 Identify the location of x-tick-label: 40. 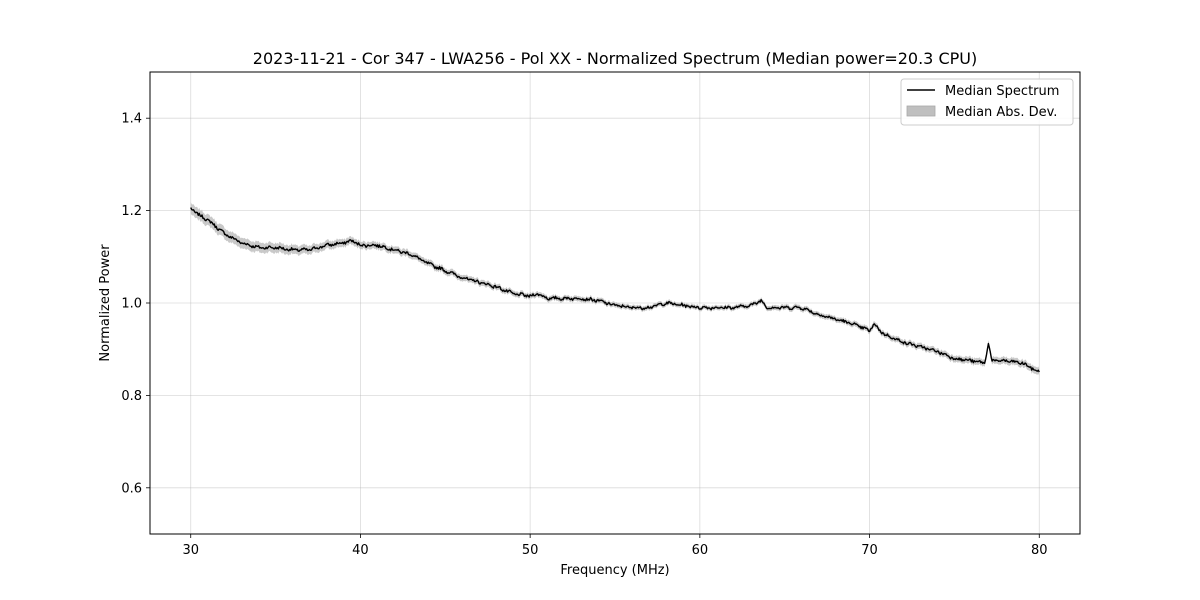
(360, 550).